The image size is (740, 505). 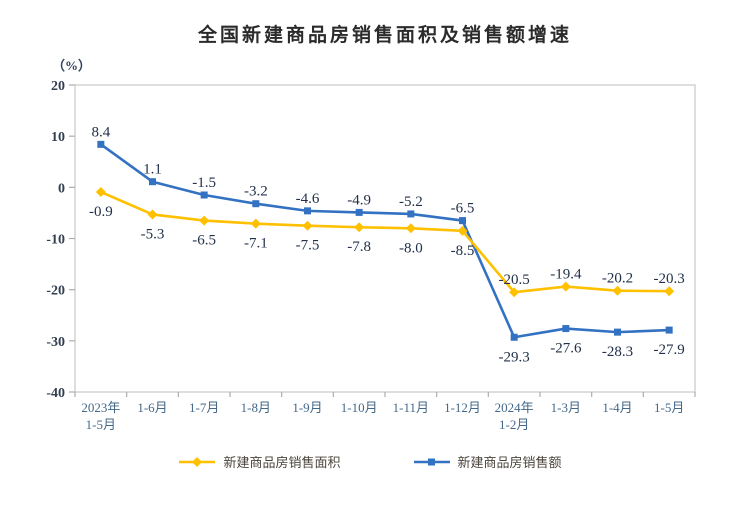 I want to click on x-axis-tick-label: 1-9月, so click(x=307, y=407).